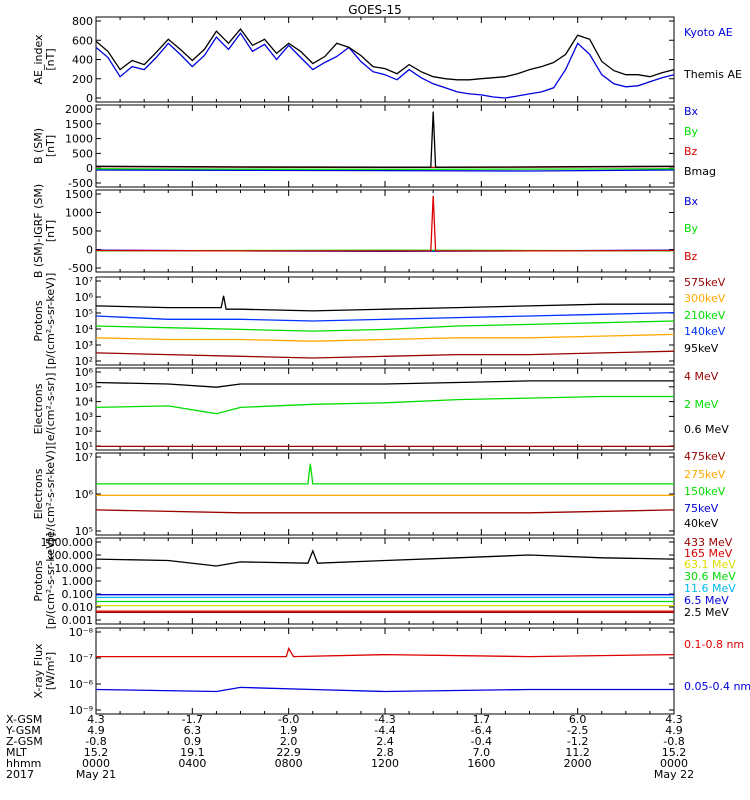 The width and height of the screenshot is (750, 800). What do you see at coordinates (95, 741) in the screenshot?
I see `footer-value: -0.8` at bounding box center [95, 741].